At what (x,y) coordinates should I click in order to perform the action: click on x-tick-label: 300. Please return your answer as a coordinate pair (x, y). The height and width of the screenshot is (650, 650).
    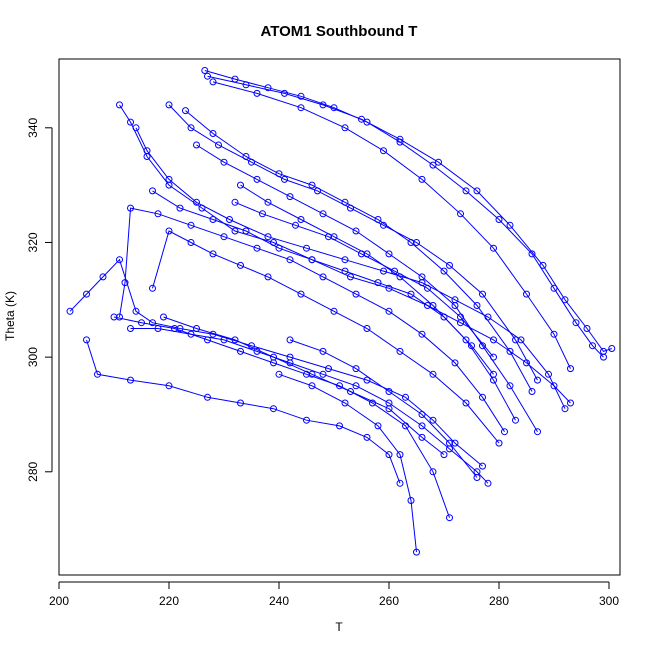
    Looking at the image, I should click on (609, 601).